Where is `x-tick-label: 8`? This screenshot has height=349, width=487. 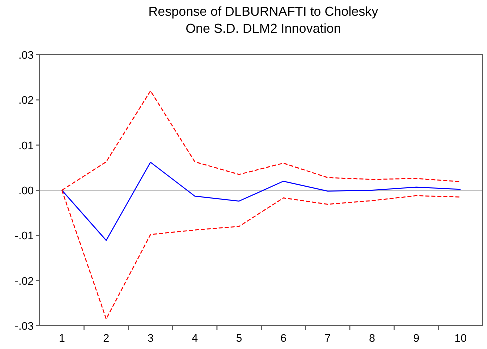 x-tick-label: 8 is located at coordinates (372, 339).